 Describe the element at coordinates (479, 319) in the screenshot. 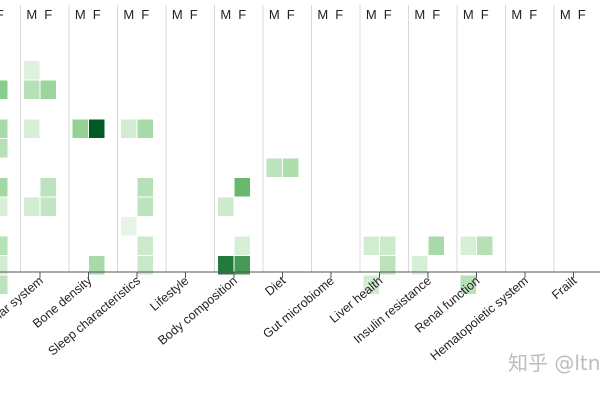

I see `category-label: Hematopoietic system` at that location.